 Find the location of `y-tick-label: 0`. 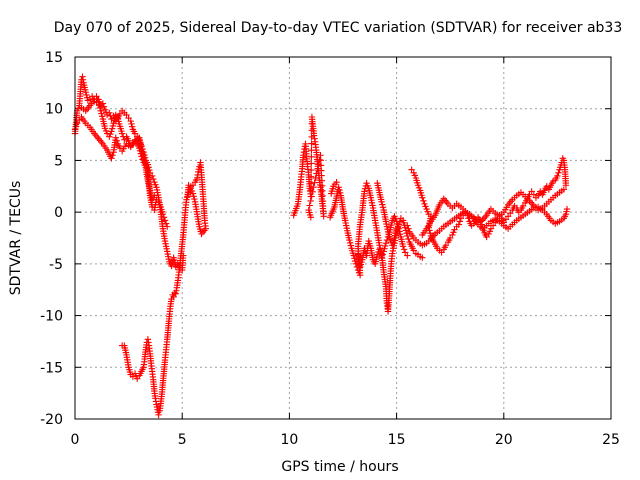

y-tick-label: 0 is located at coordinates (58, 213).